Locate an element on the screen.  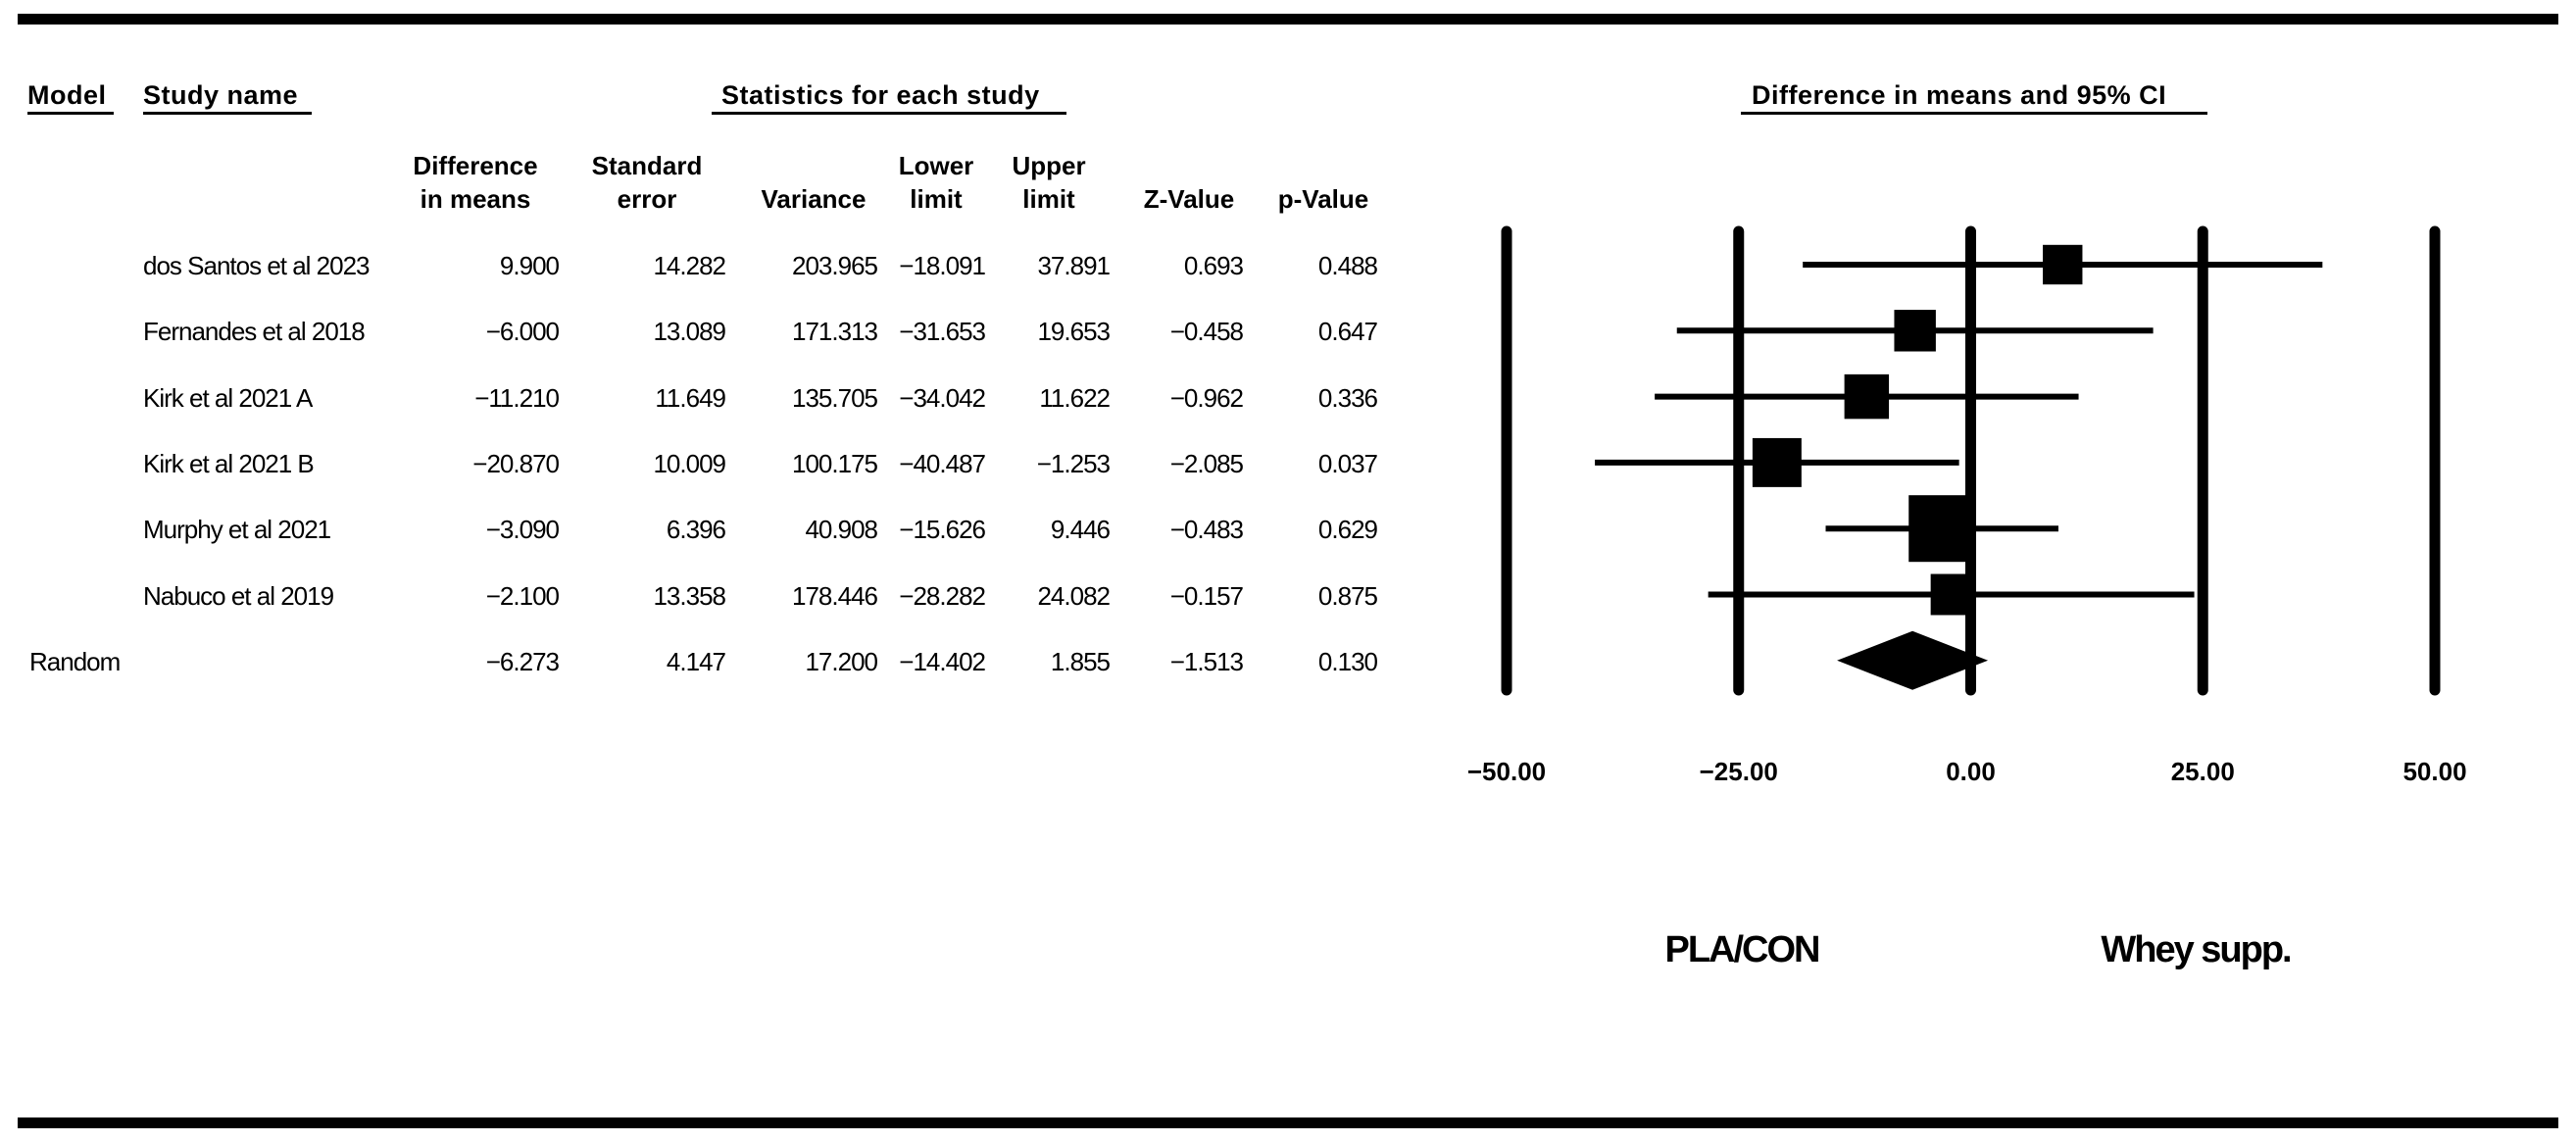
cell-lower-limit: −31.653 is located at coordinates (942, 332).